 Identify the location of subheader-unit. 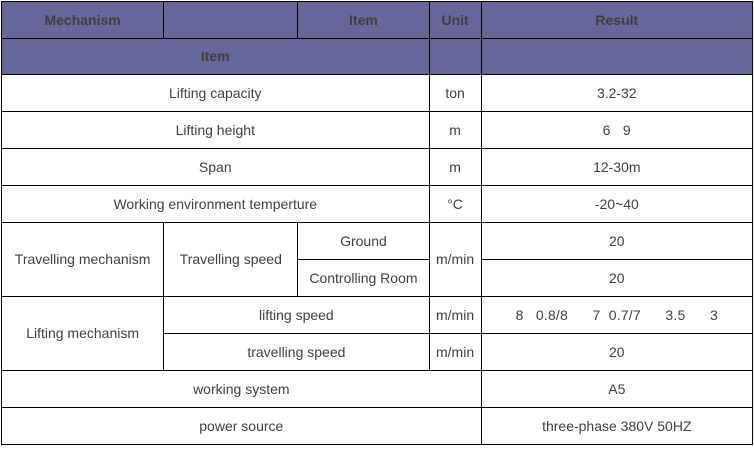
(455, 56).